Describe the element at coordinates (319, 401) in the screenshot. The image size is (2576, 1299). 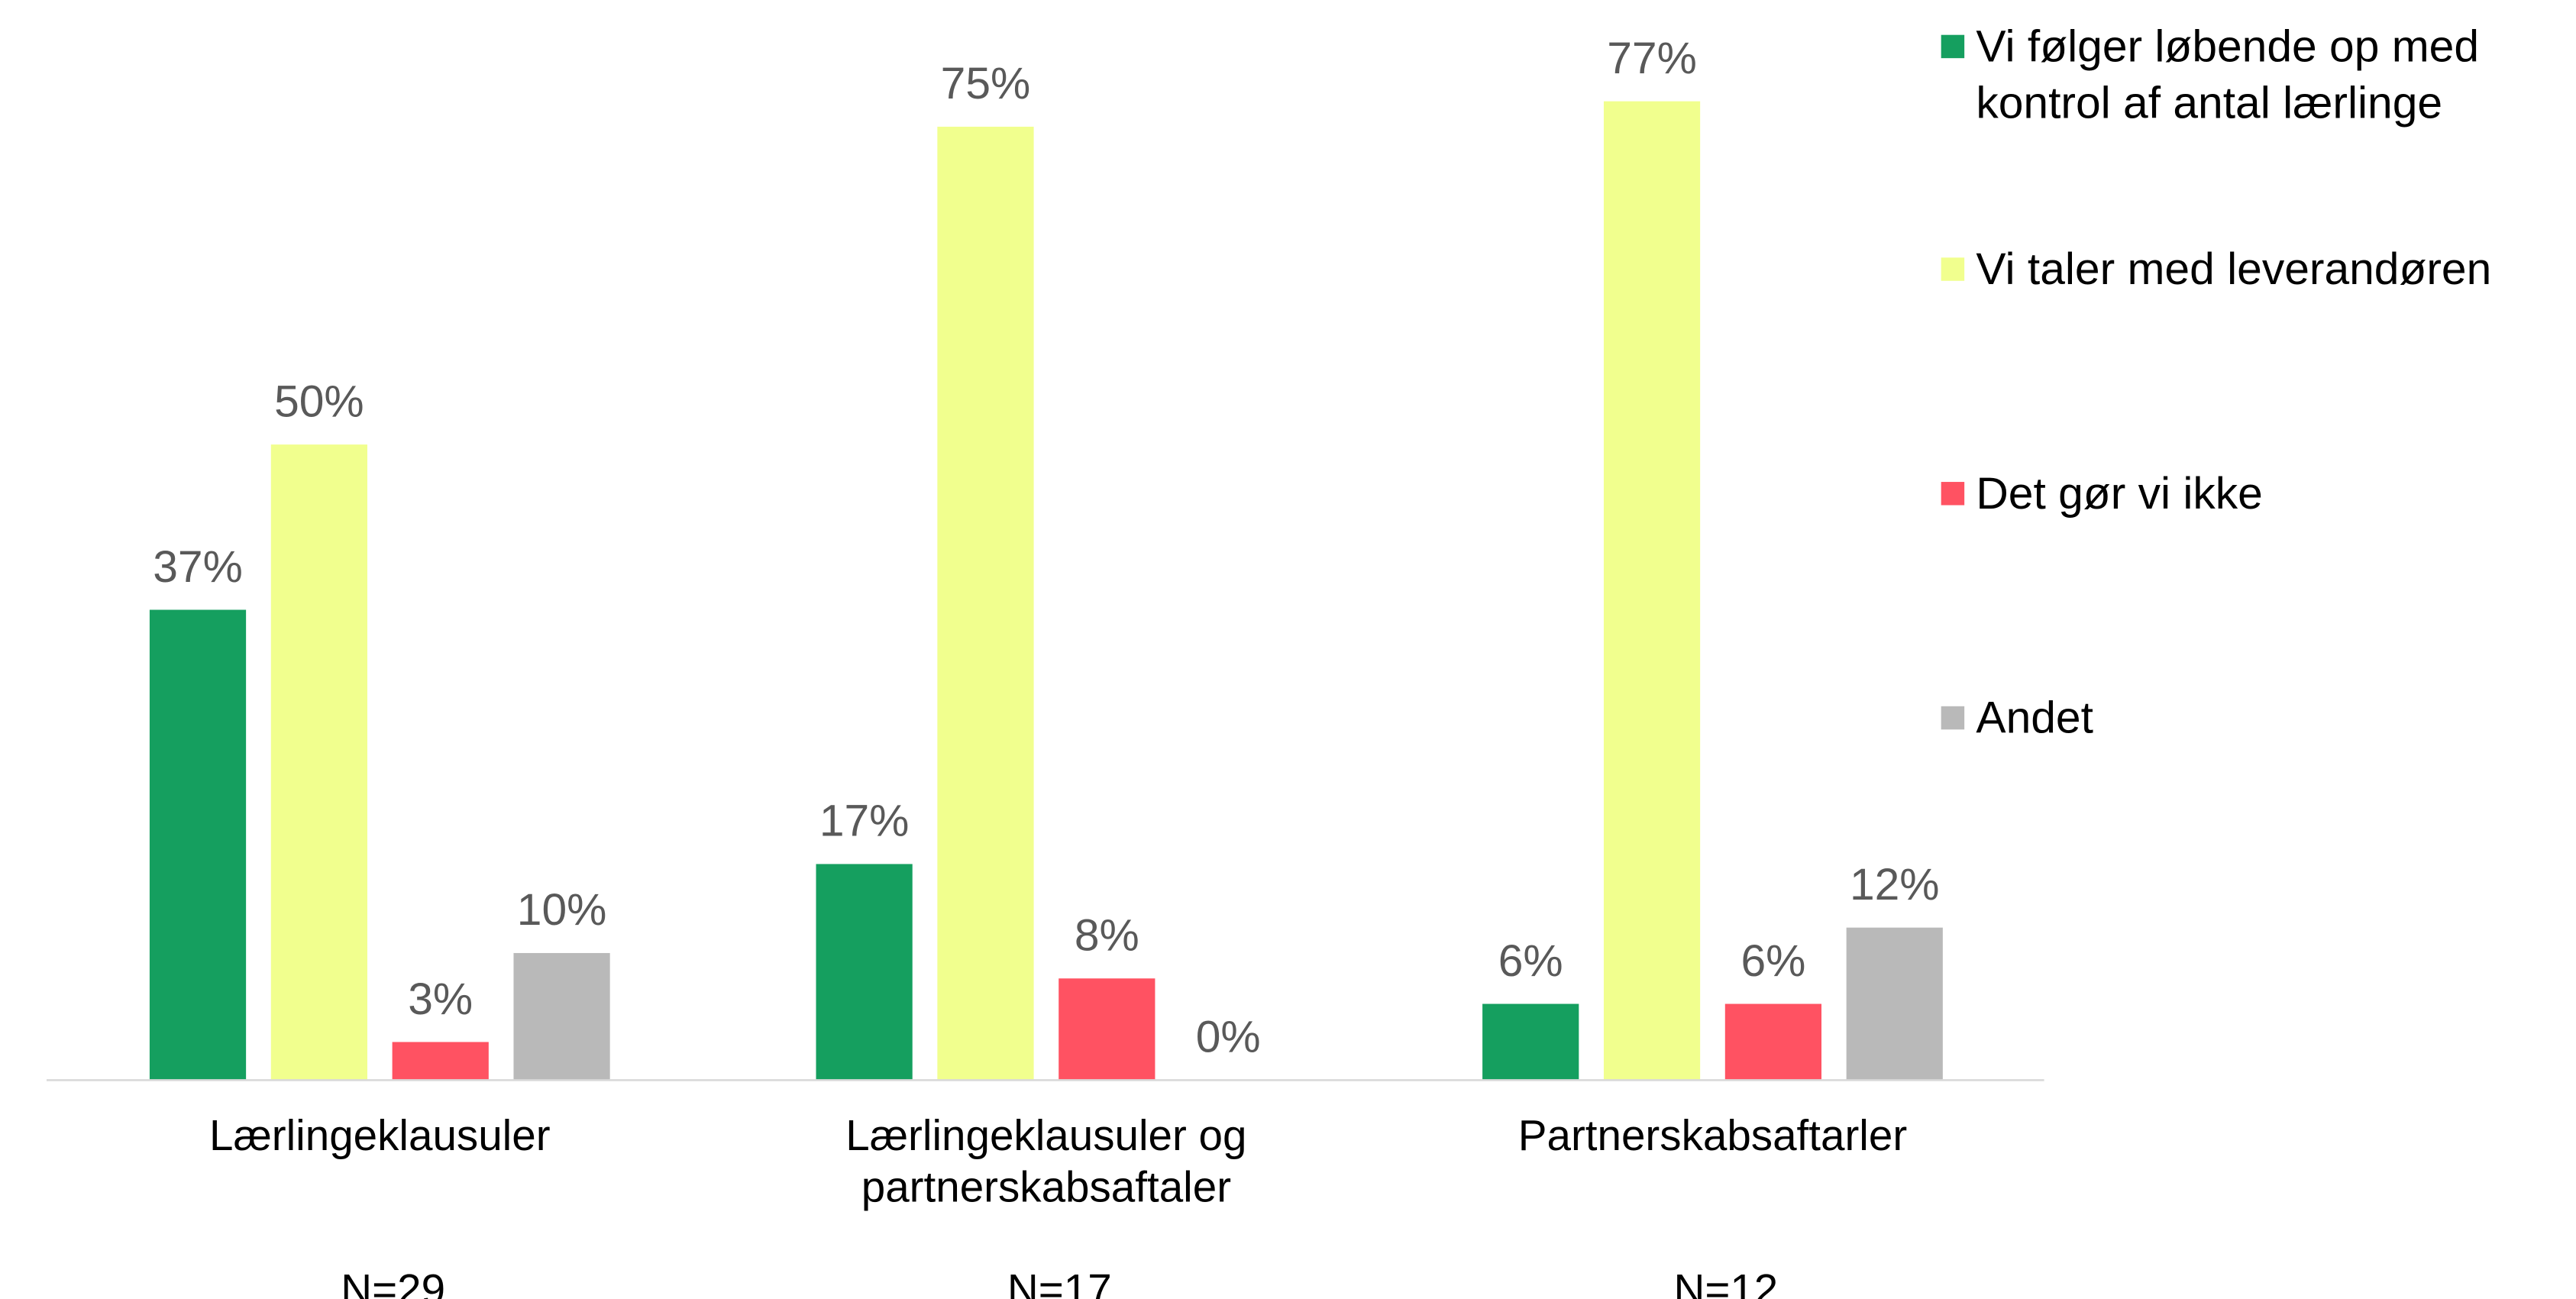
I see `value-label: 50%` at that location.